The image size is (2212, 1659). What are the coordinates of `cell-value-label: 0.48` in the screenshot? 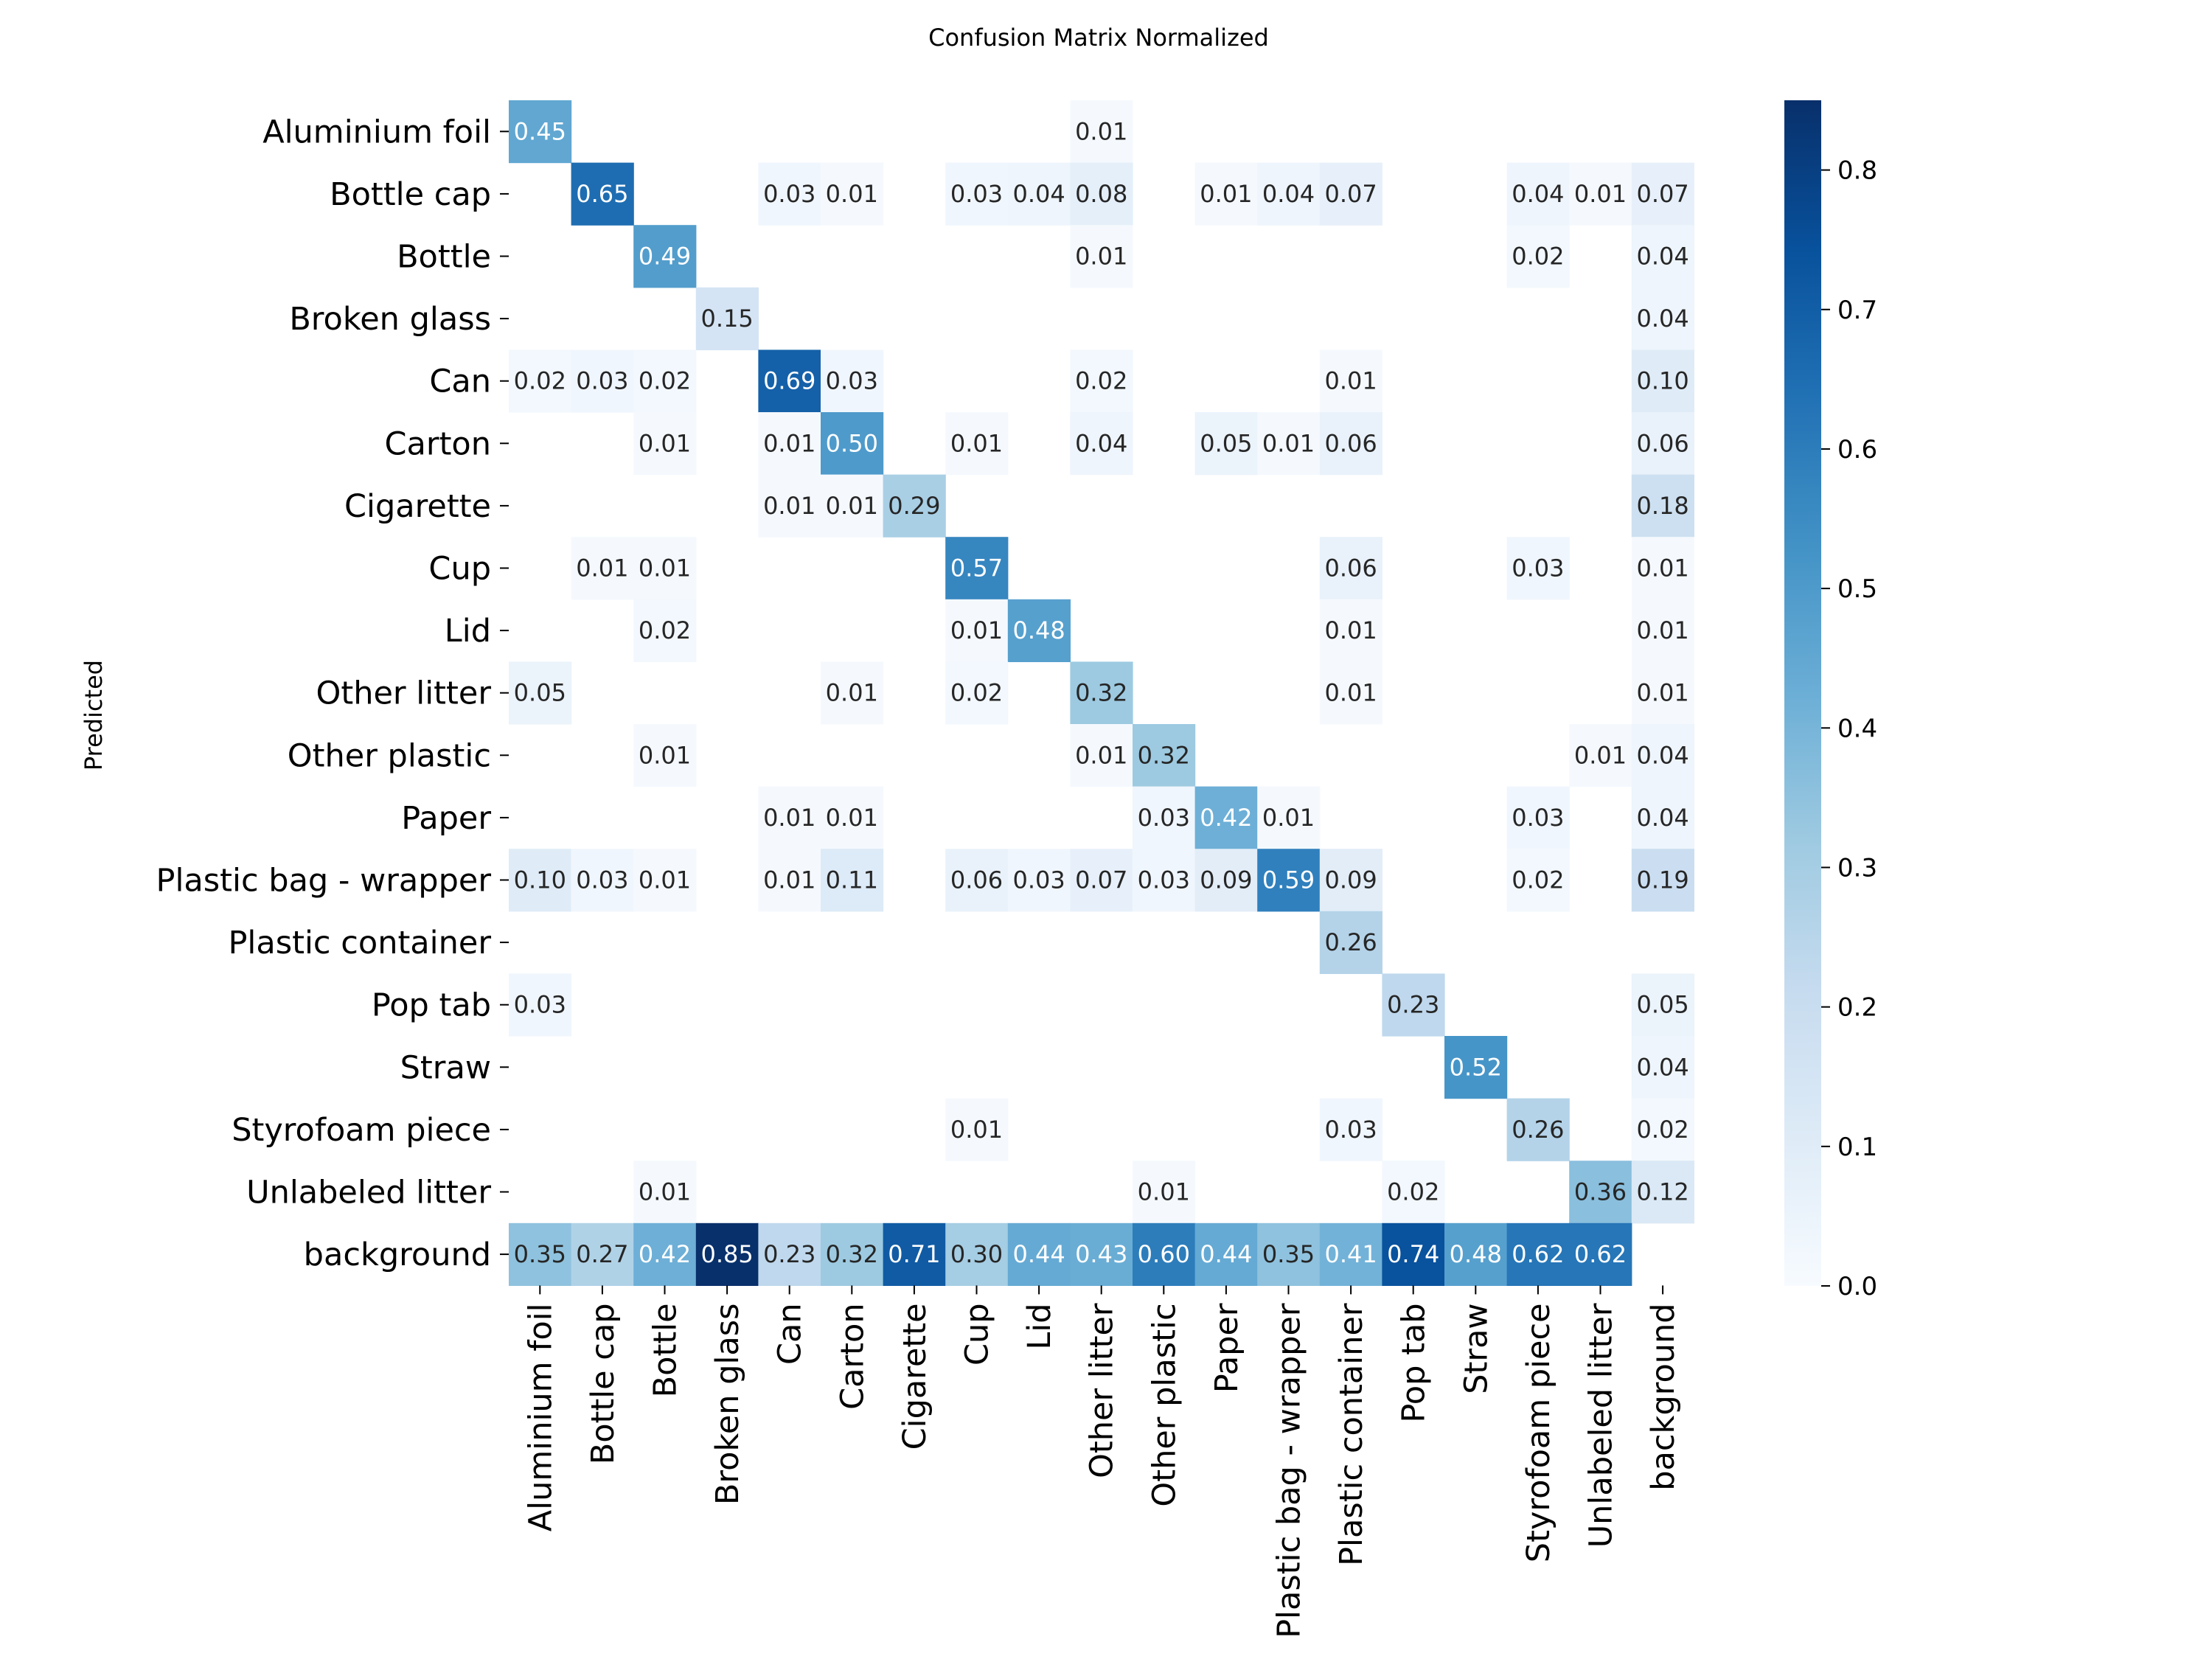 It's located at (1476, 1254).